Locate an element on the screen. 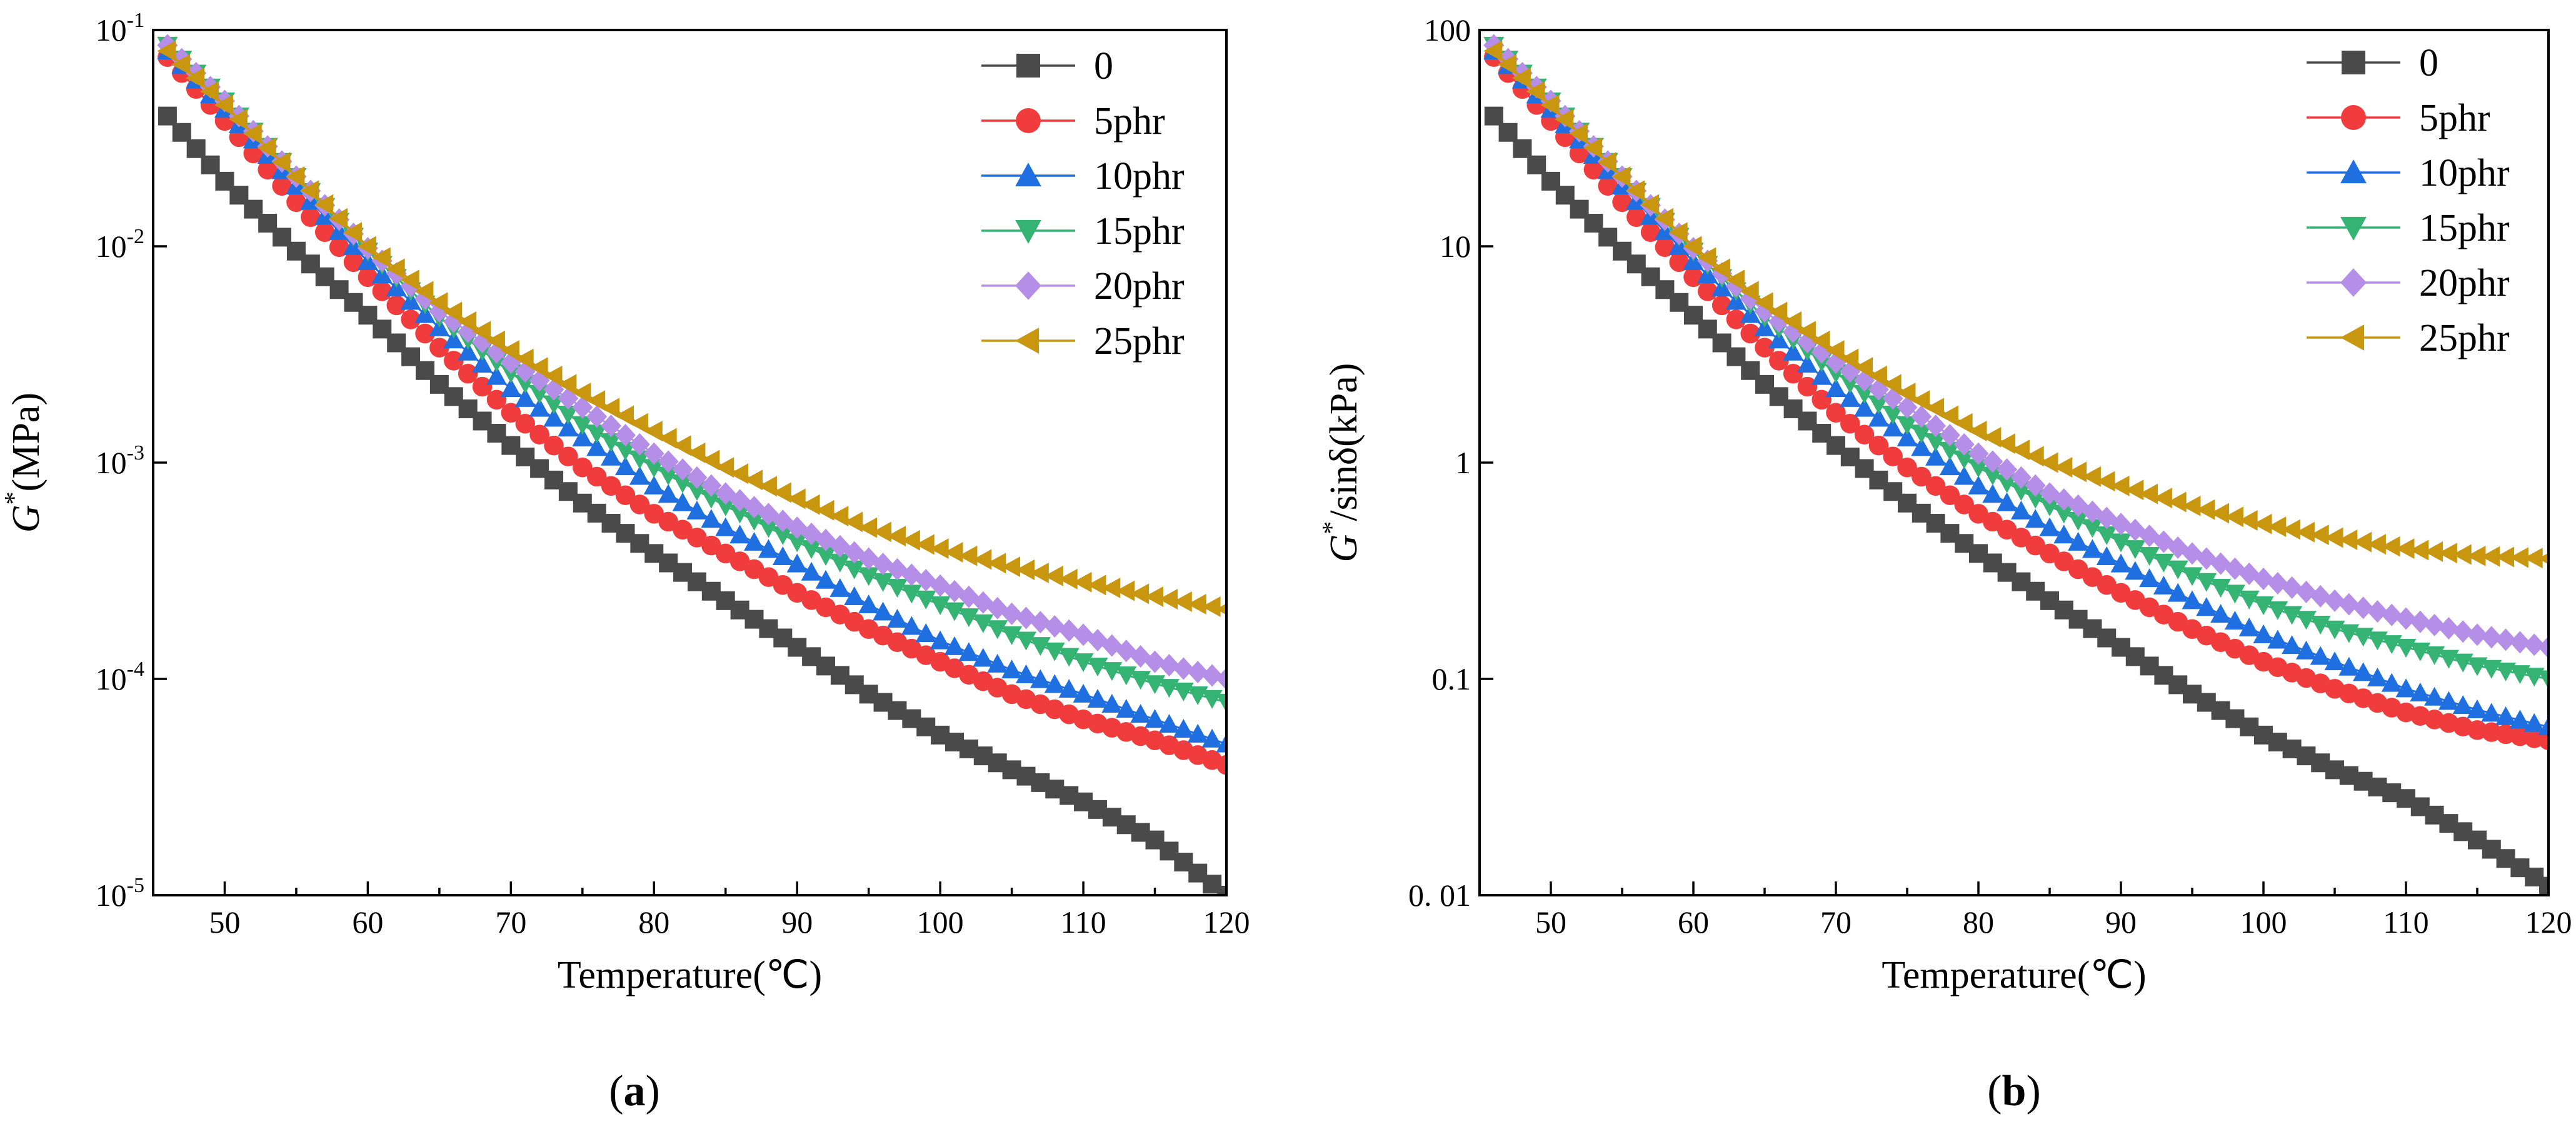 This screenshot has width=2576, height=1124. legend-item-25phr: 25phr is located at coordinates (1083, 341).